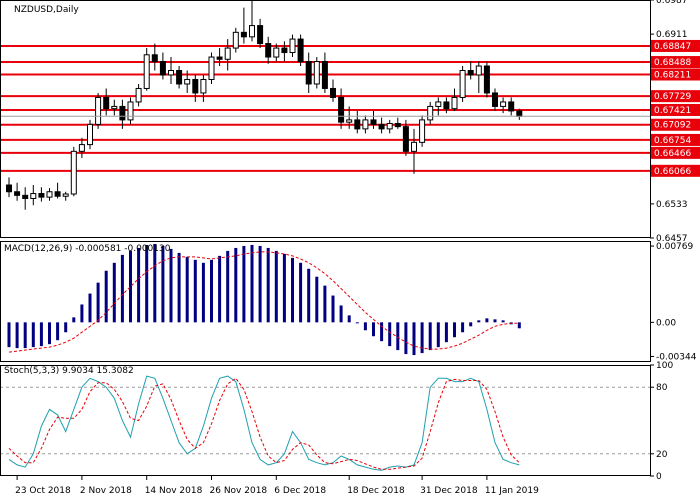  I want to click on level-label: 0.68847, so click(672, 47).